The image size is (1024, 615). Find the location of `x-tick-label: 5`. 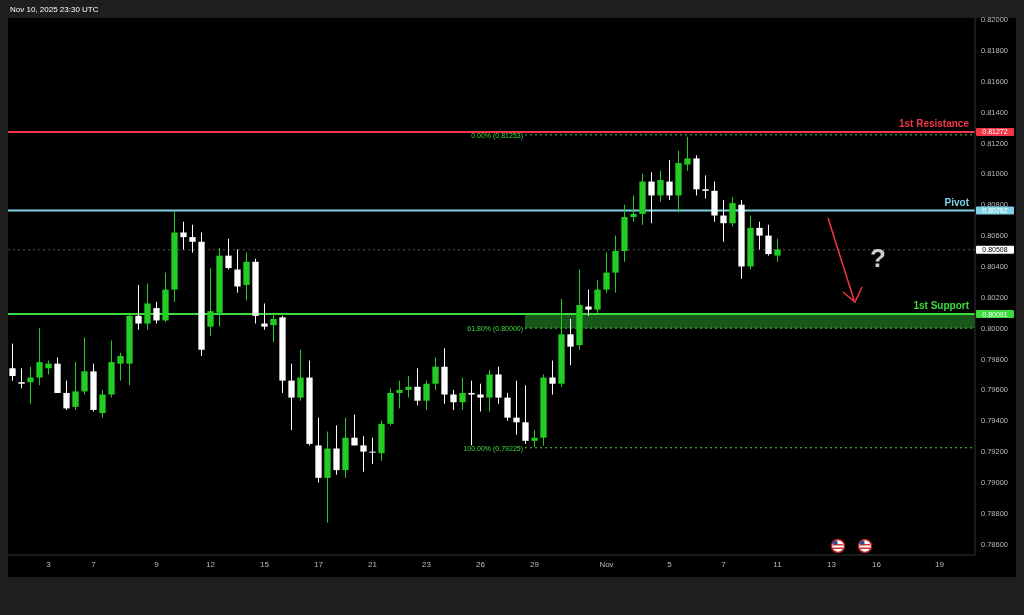

x-tick-label: 5 is located at coordinates (670, 564).